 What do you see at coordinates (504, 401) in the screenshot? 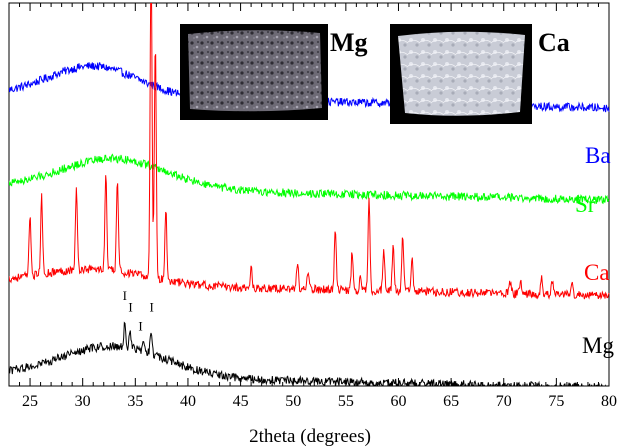
I see `x-tick-label: 70` at bounding box center [504, 401].